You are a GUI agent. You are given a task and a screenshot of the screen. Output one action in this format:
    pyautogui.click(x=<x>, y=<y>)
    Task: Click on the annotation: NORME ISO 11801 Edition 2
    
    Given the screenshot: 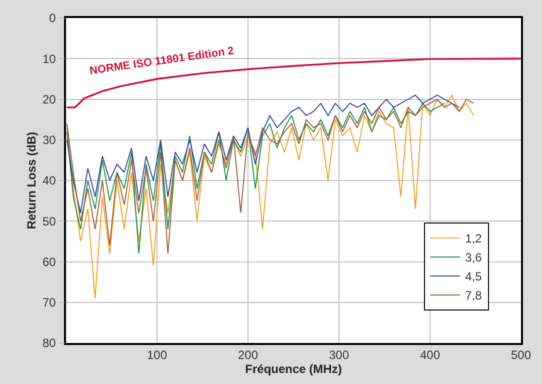 What is the action you would take?
    pyautogui.click(x=161, y=61)
    